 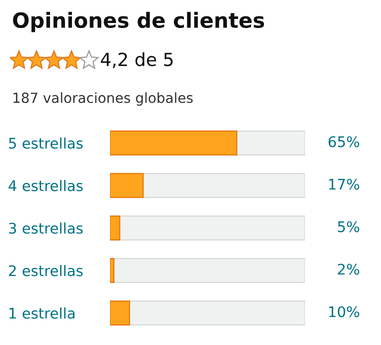 I want to click on data-label: 10%, so click(x=344, y=312).